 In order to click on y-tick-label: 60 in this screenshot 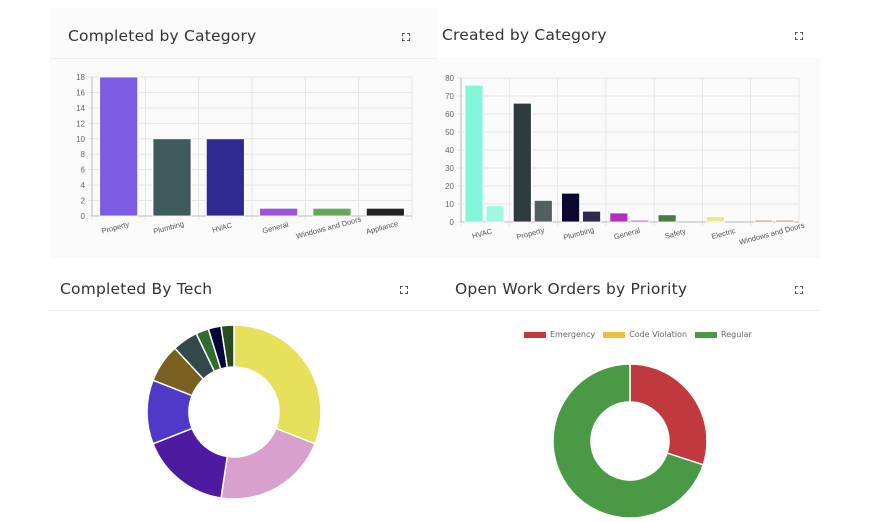, I will do `click(449, 114)`.